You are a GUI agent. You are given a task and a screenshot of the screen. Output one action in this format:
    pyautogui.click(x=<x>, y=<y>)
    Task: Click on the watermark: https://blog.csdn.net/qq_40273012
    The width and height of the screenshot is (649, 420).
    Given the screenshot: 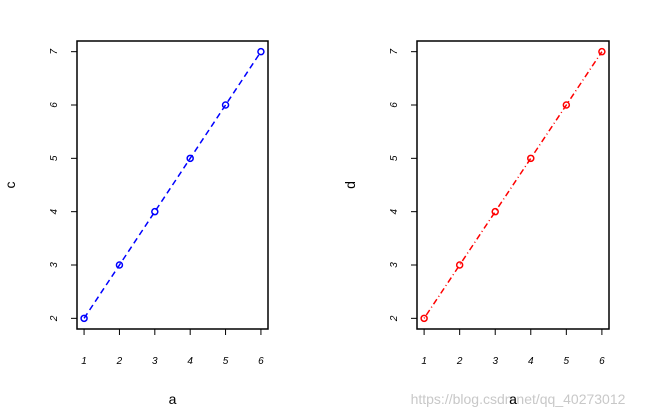 What is the action you would take?
    pyautogui.click(x=518, y=399)
    